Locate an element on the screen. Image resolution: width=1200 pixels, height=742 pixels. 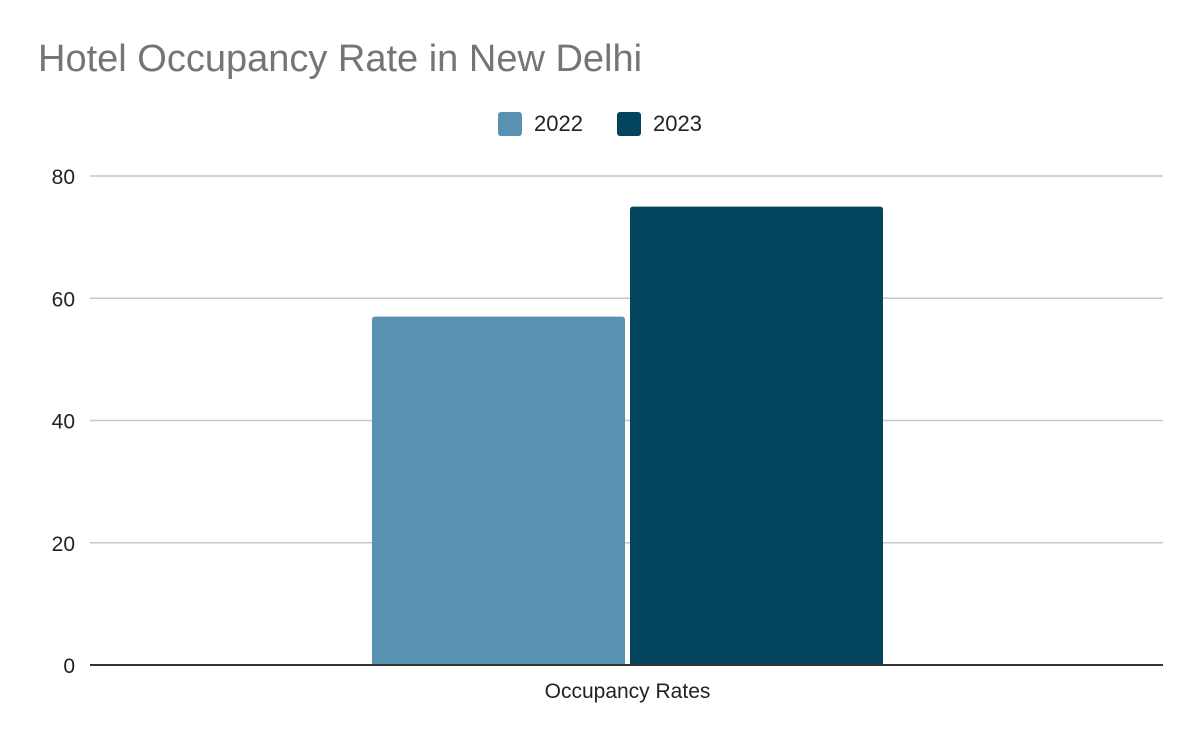
legend-swatch-2022 is located at coordinates (510, 124).